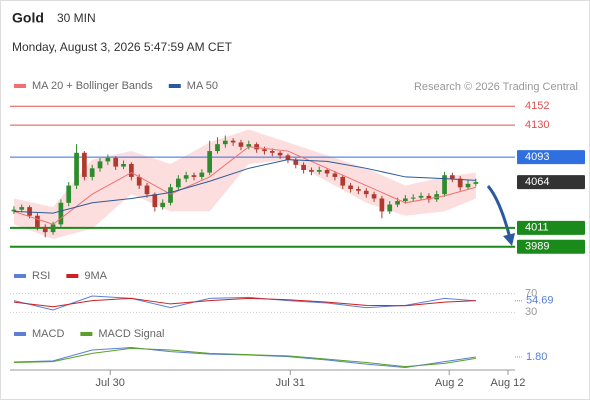 This screenshot has width=590, height=400. Describe the element at coordinates (509, 239) in the screenshot. I see `forecast-arrow-head` at that location.